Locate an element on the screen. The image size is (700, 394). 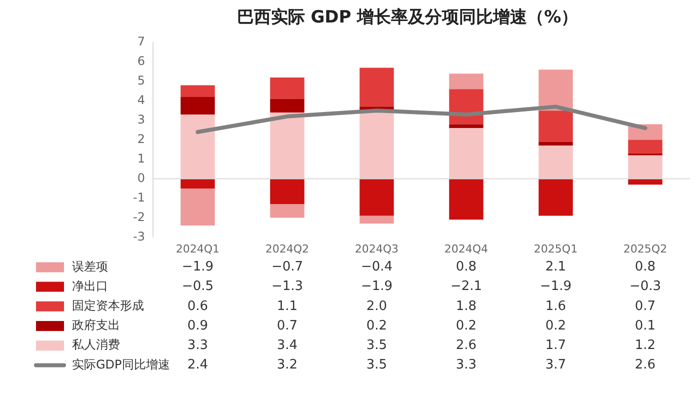
data-label: −0.4 is located at coordinates (376, 267).